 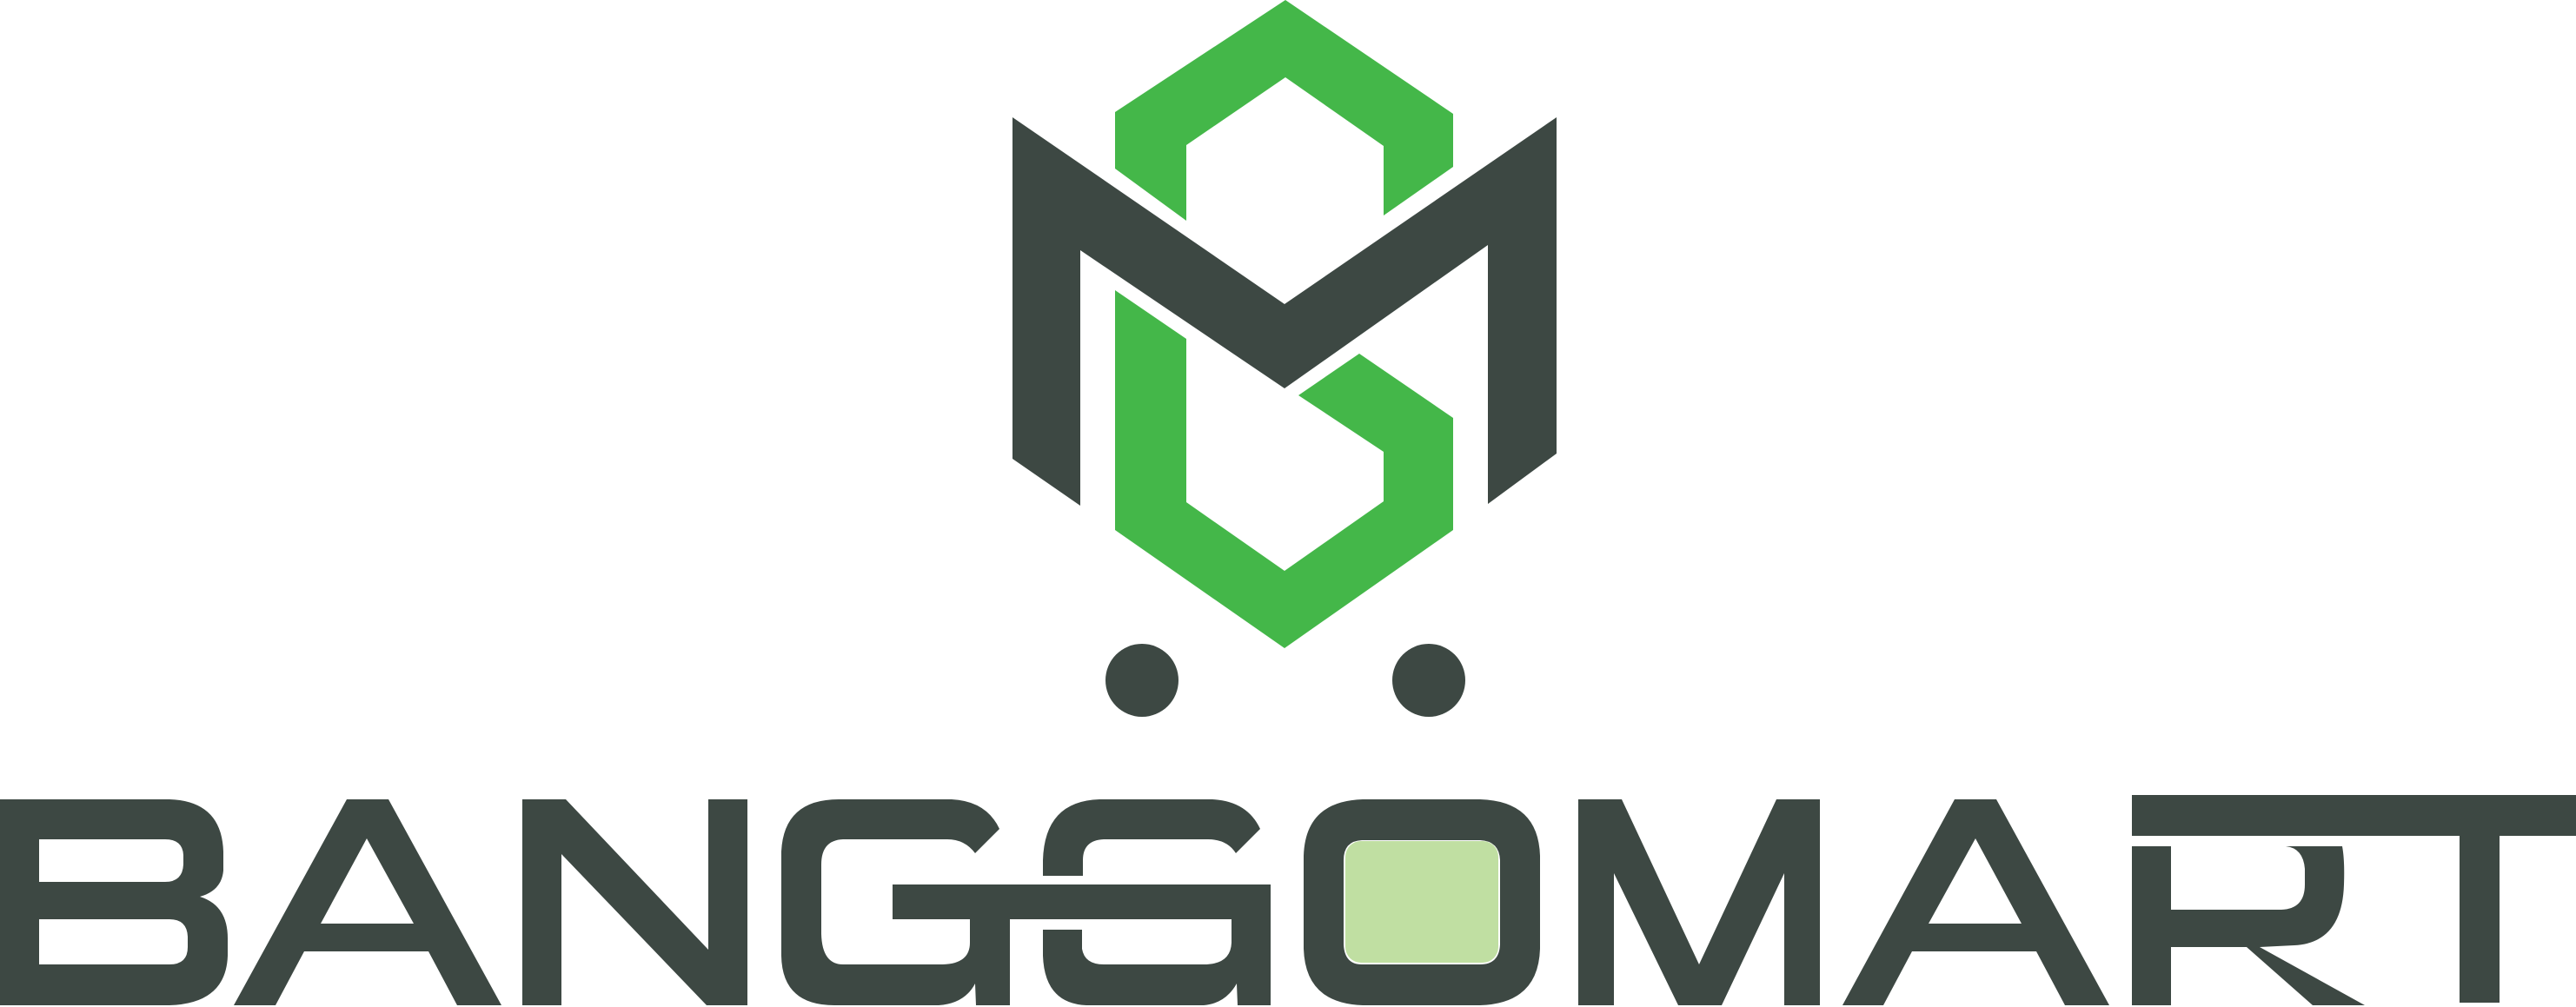 What do you see at coordinates (2248, 925) in the screenshot?
I see `letter-r` at bounding box center [2248, 925].